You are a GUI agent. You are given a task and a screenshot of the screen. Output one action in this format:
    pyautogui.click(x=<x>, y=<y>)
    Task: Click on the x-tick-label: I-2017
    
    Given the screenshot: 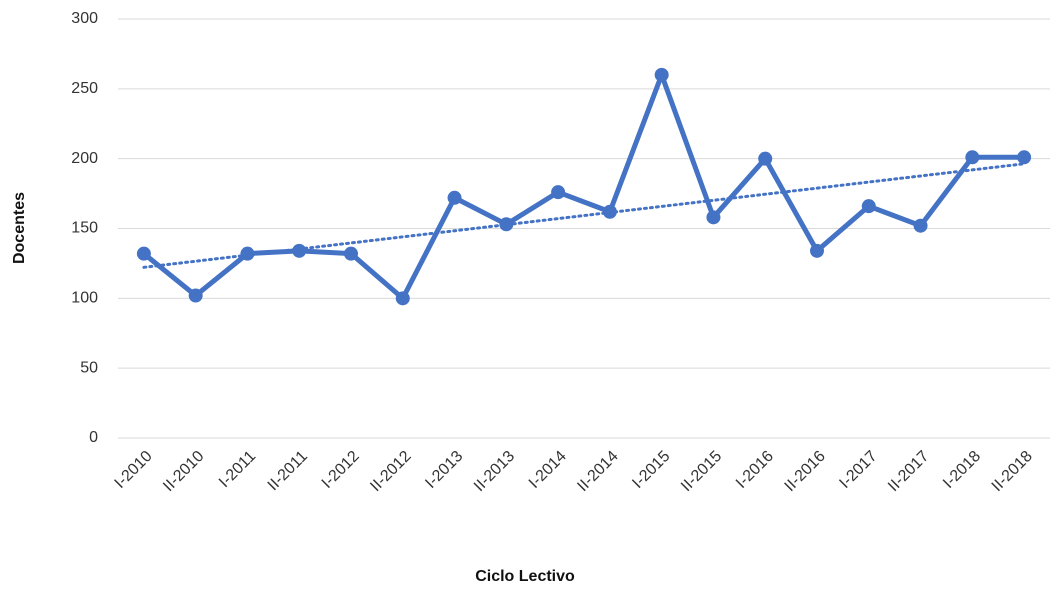 What is the action you would take?
    pyautogui.click(x=858, y=470)
    